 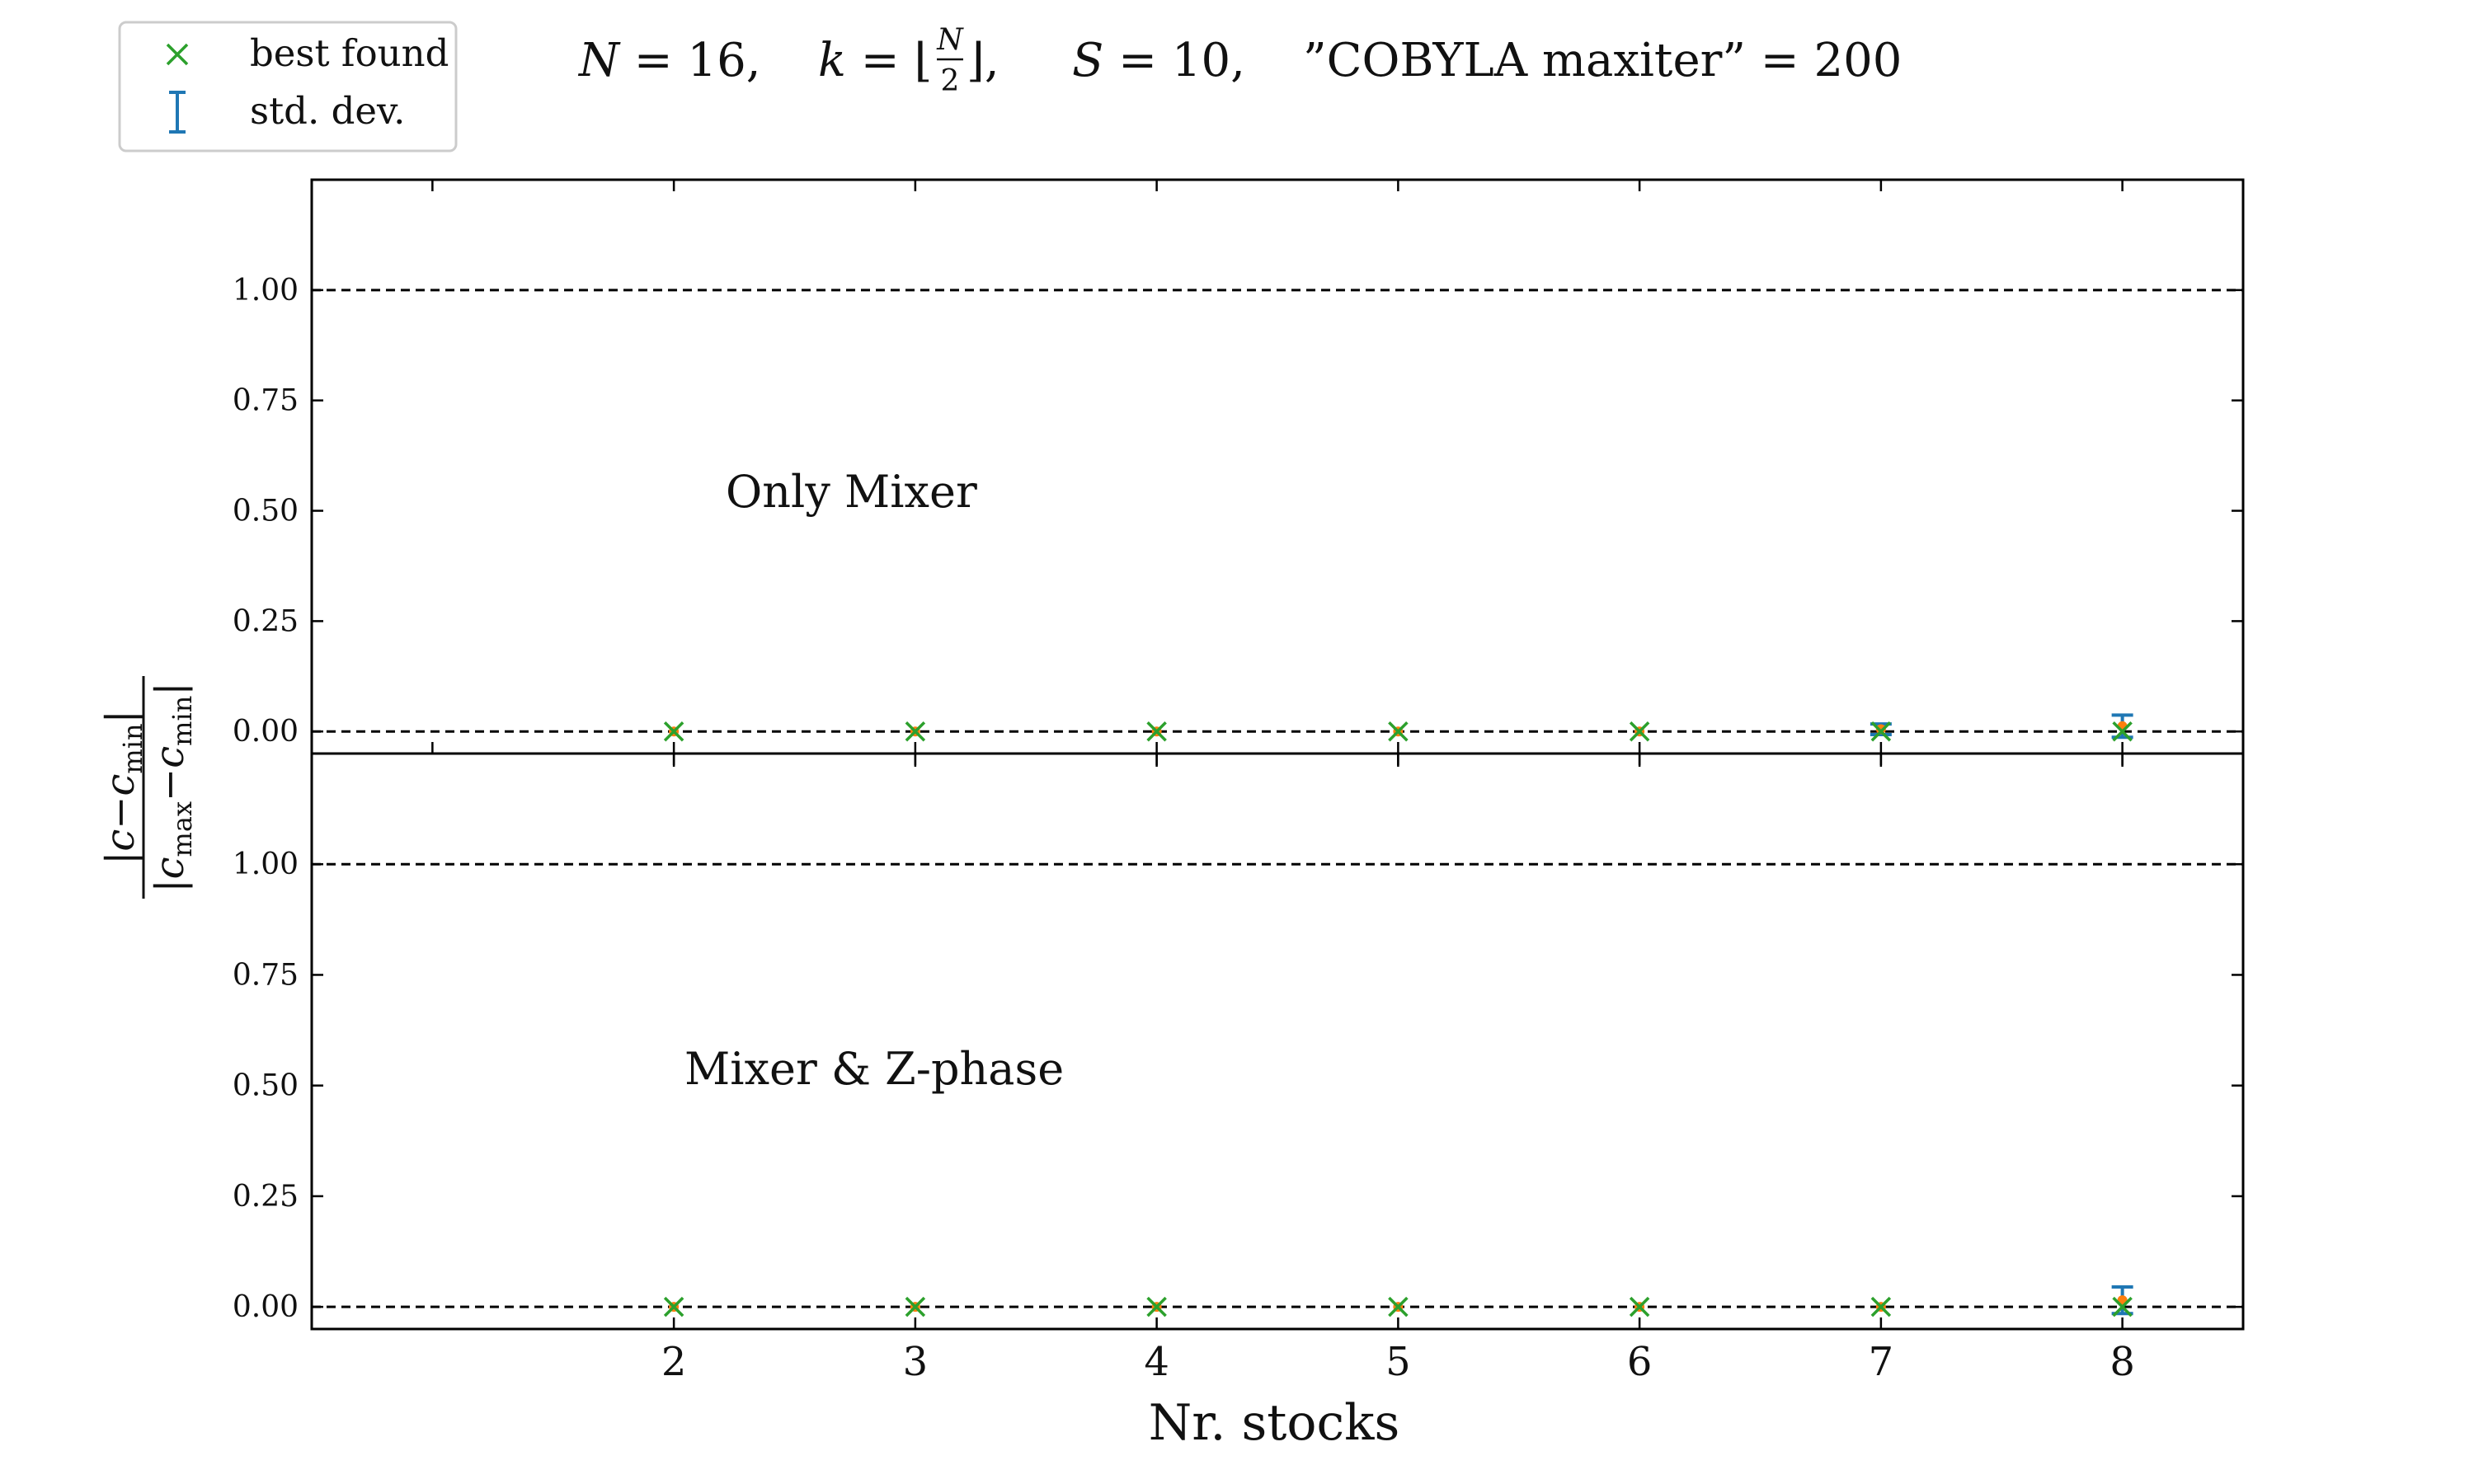 What do you see at coordinates (1158, 60) in the screenshot?
I see `title-s-part: S = 10,` at bounding box center [1158, 60].